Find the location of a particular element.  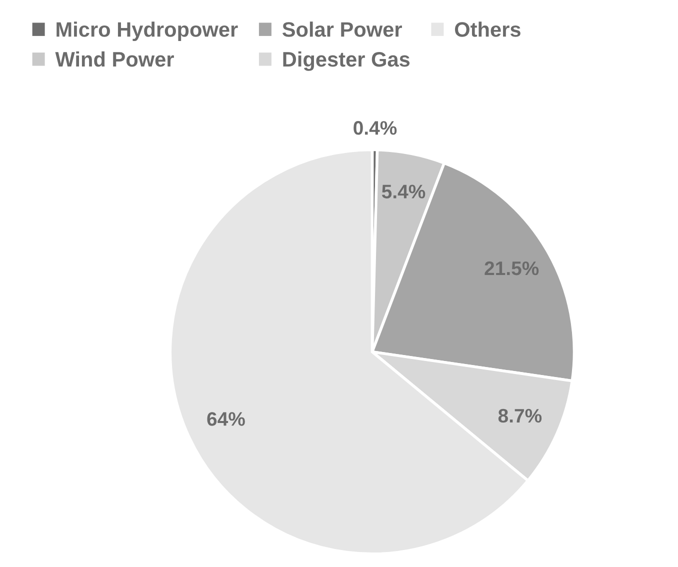

data-label: 21.5% is located at coordinates (511, 268).